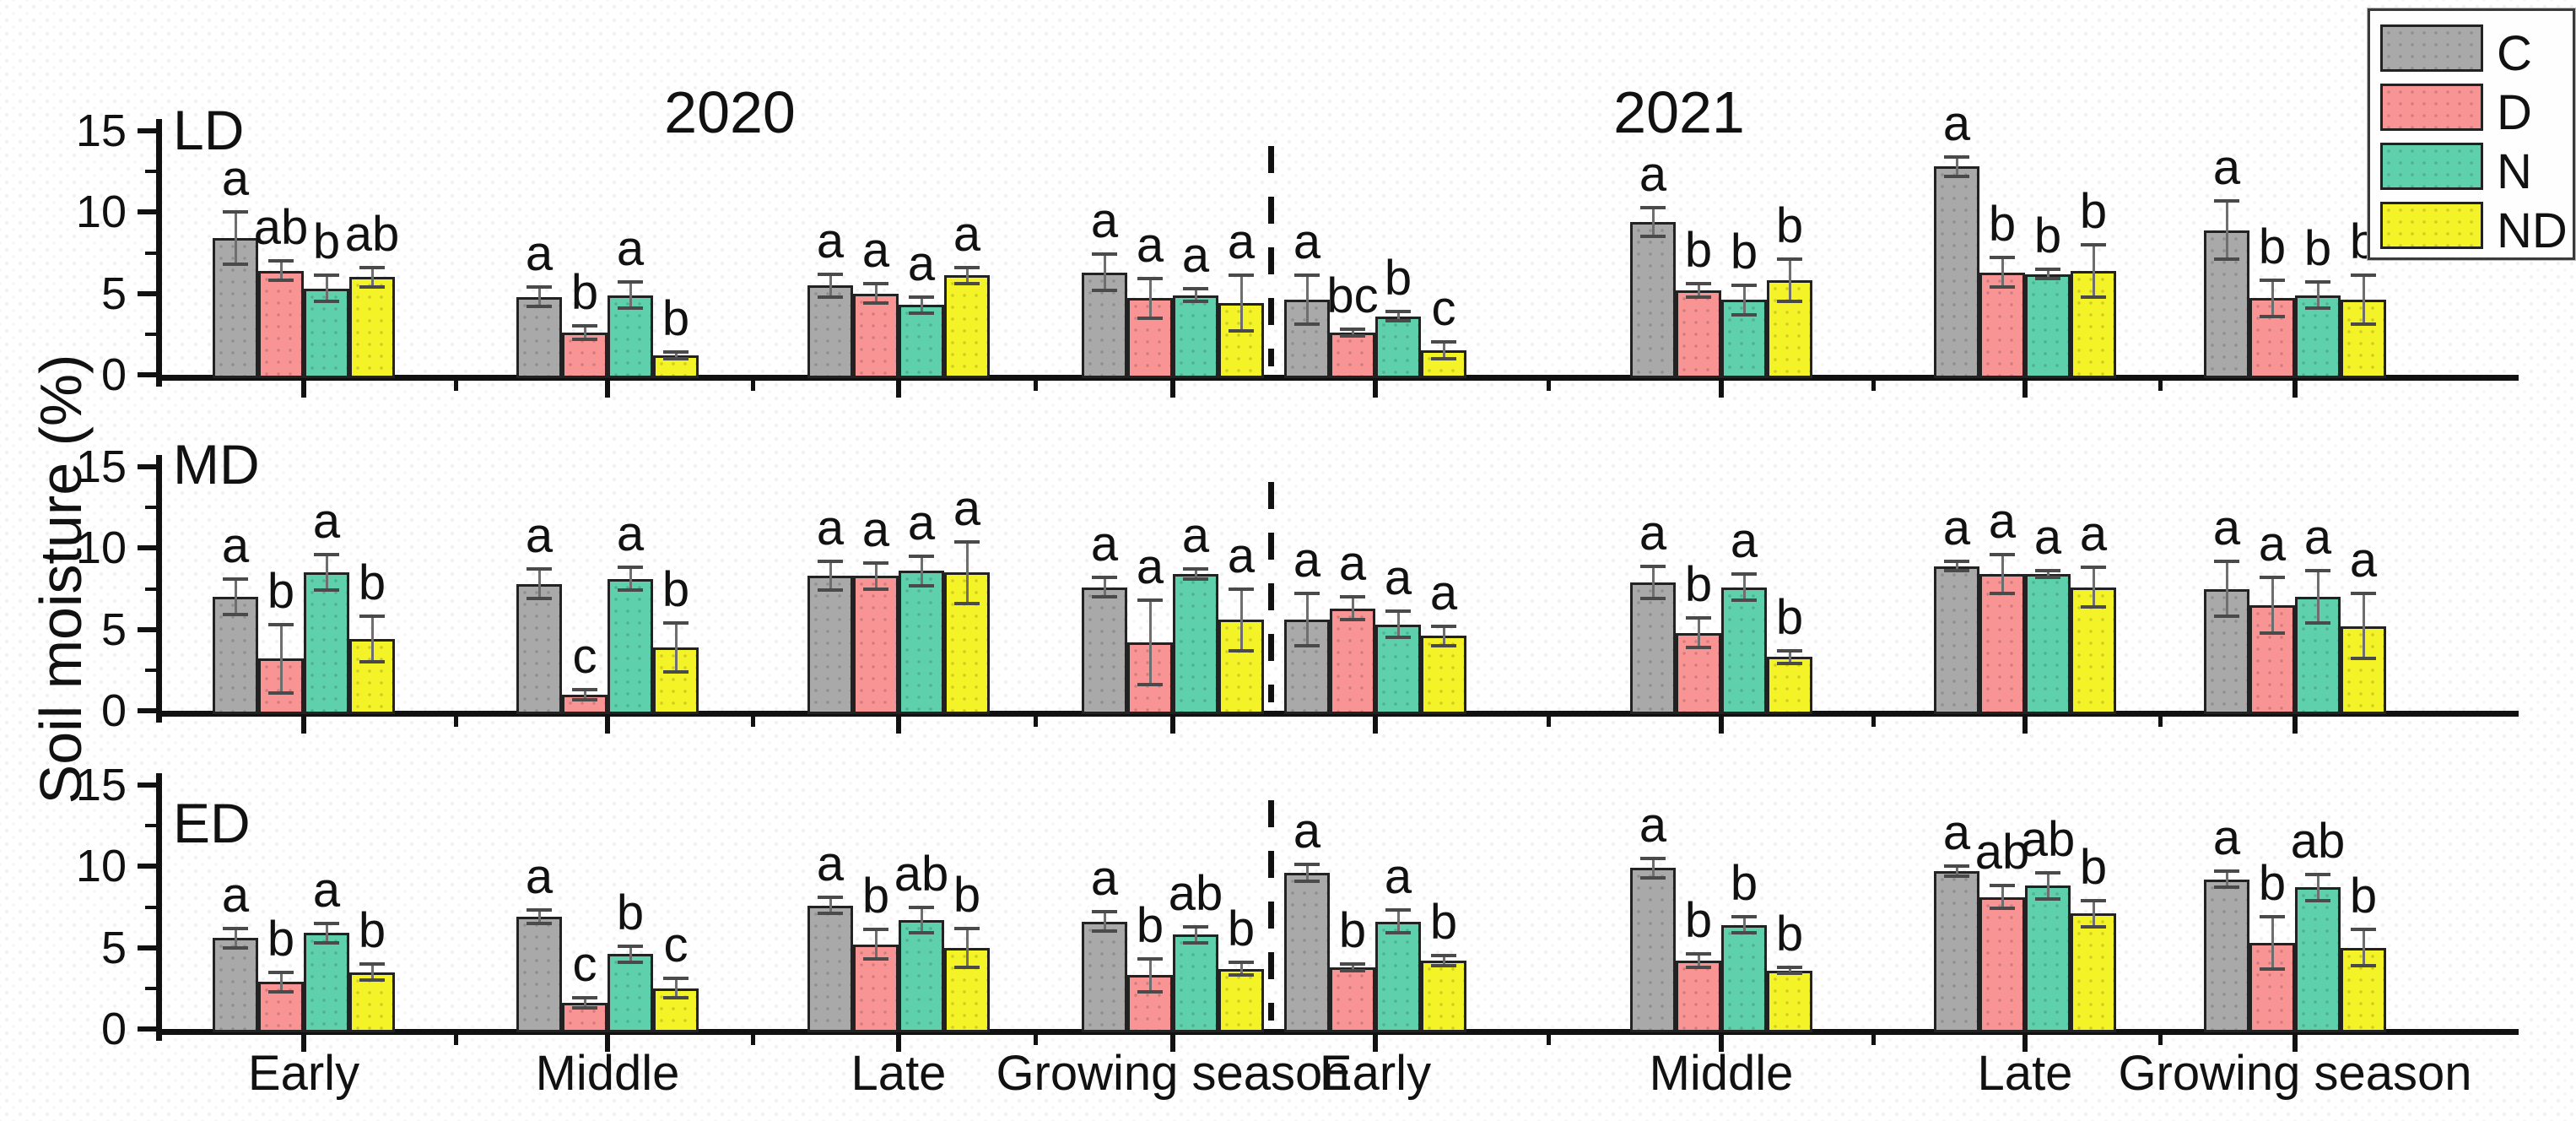  What do you see at coordinates (1271, 592) in the screenshot?
I see `year-divider` at bounding box center [1271, 592].